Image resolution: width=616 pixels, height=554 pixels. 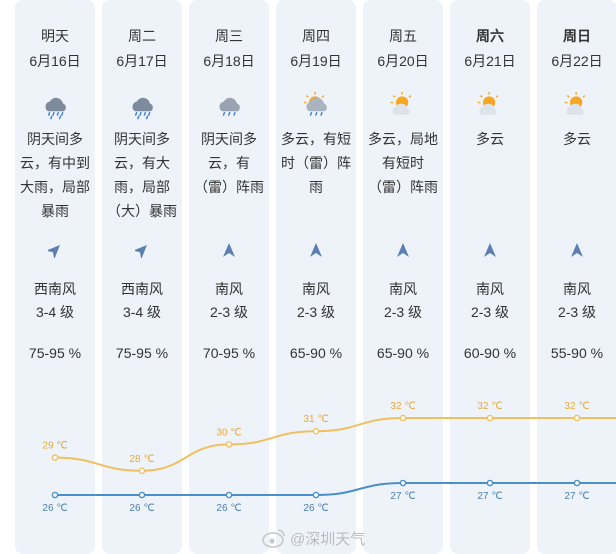 What do you see at coordinates (229, 36) in the screenshot?
I see `day-label: 周三` at bounding box center [229, 36].